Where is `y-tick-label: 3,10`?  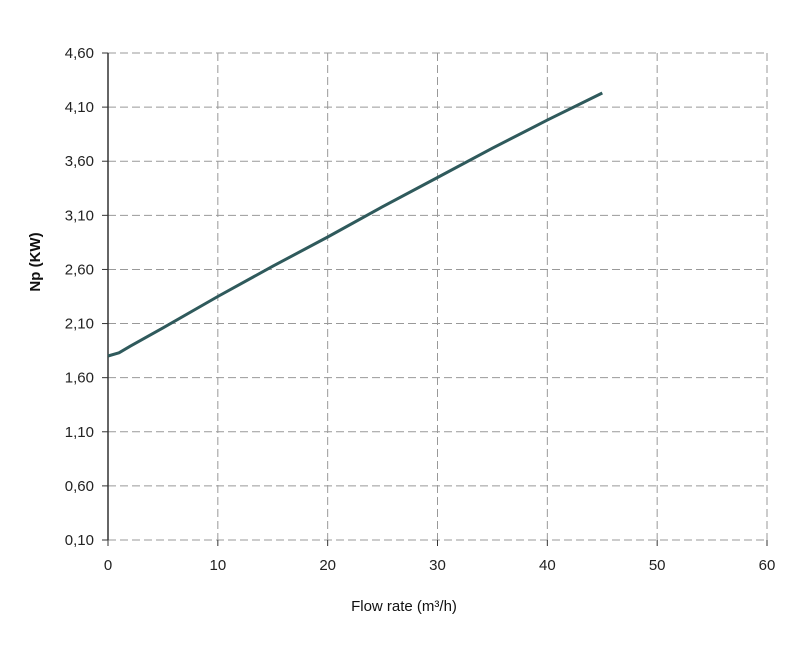 y-tick-label: 3,10 is located at coordinates (79, 215).